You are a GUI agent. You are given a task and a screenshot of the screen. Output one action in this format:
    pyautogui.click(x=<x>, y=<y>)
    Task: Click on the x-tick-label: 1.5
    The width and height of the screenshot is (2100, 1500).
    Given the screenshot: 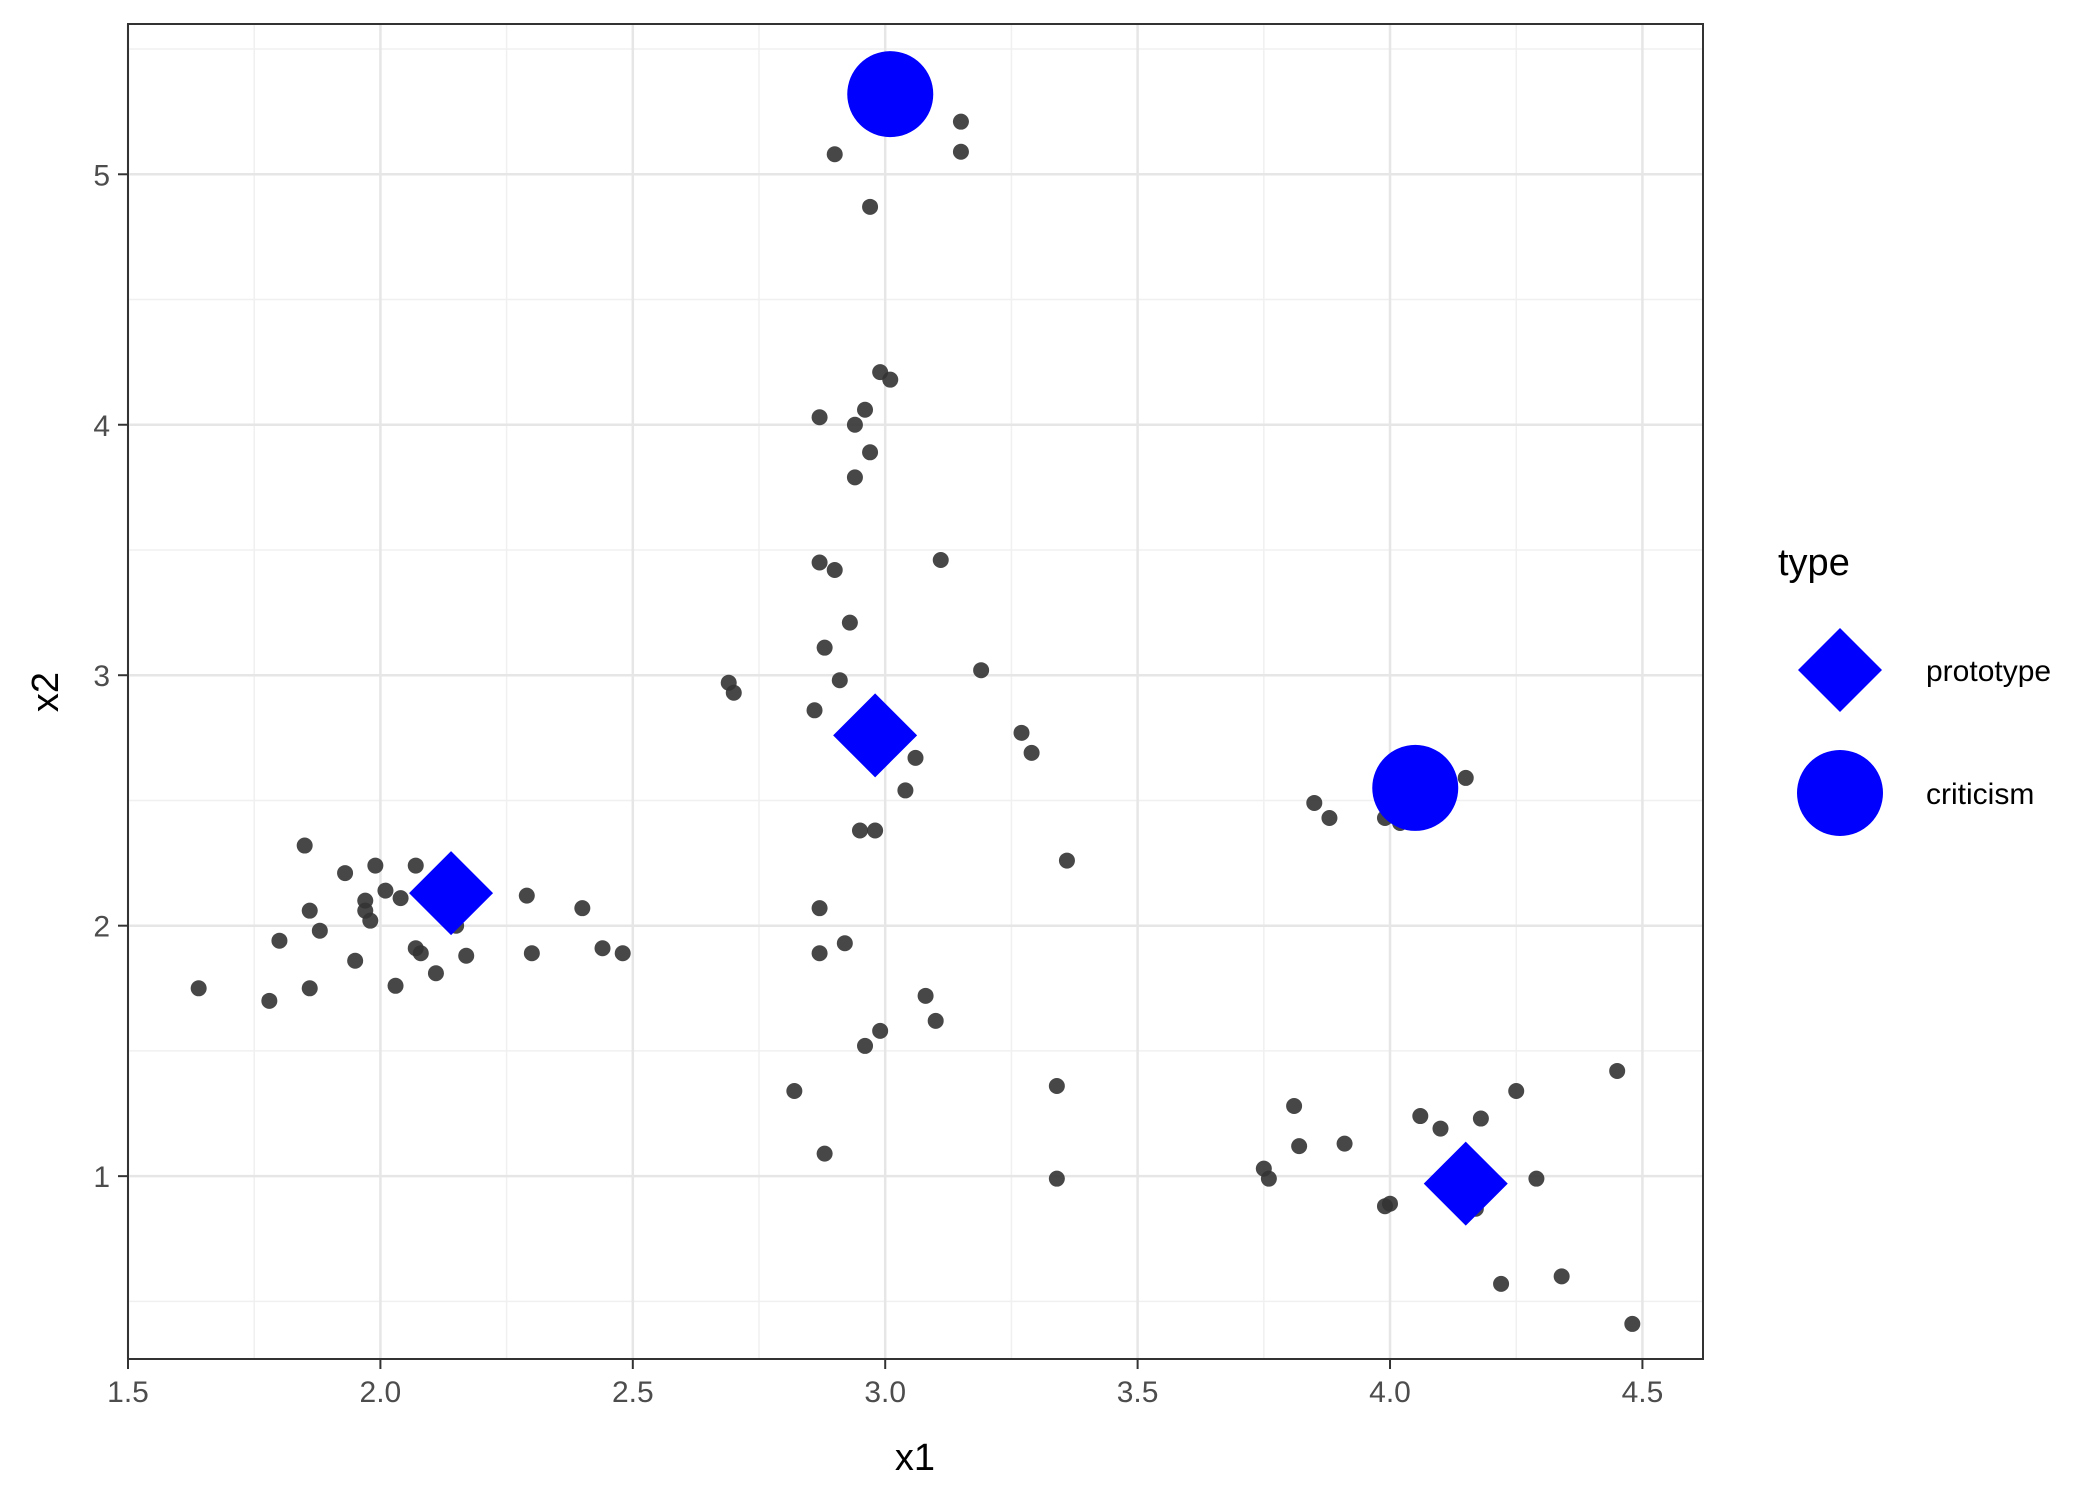 What is the action you would take?
    pyautogui.click(x=128, y=1392)
    